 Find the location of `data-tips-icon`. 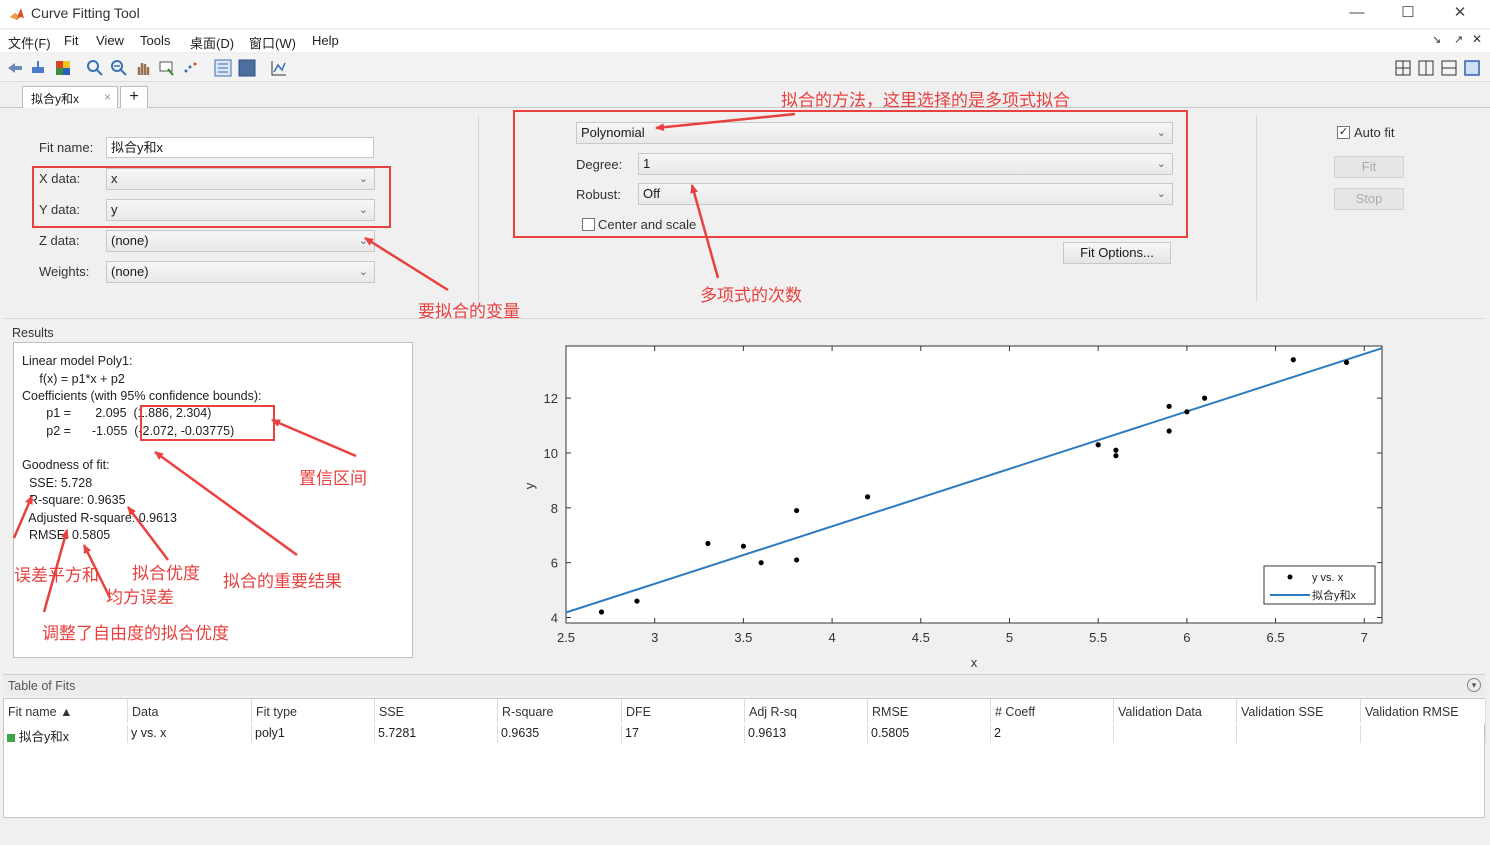

data-tips-icon is located at coordinates (167, 68).